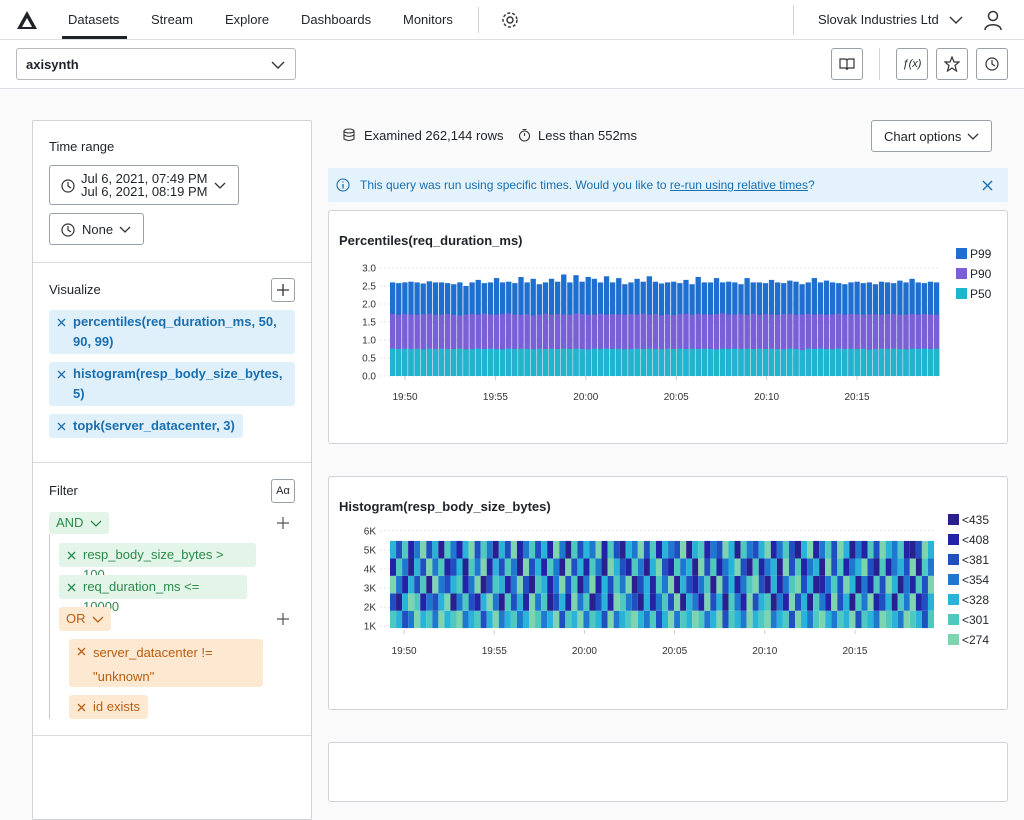  I want to click on filter-chip: id exists, so click(108, 707).